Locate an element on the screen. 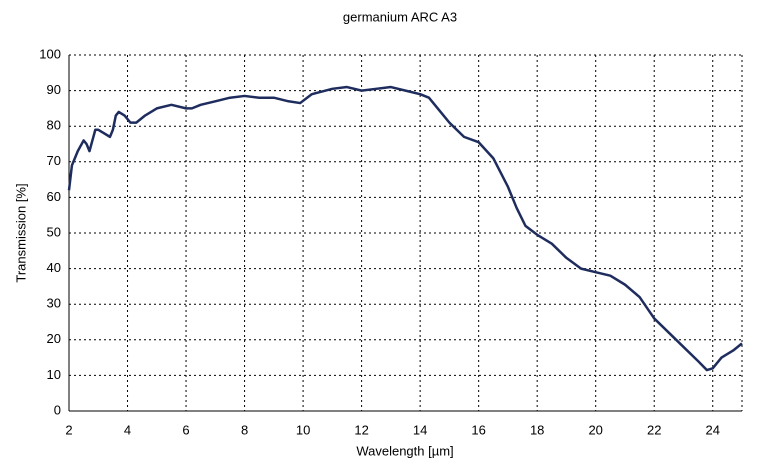  x-tick-label: 24 is located at coordinates (713, 429).